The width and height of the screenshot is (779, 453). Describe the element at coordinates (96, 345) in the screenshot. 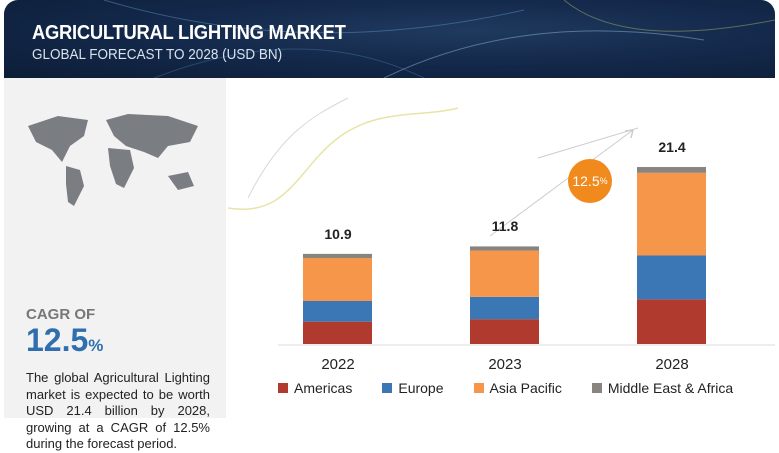

I see `cagr-unit: %` at that location.